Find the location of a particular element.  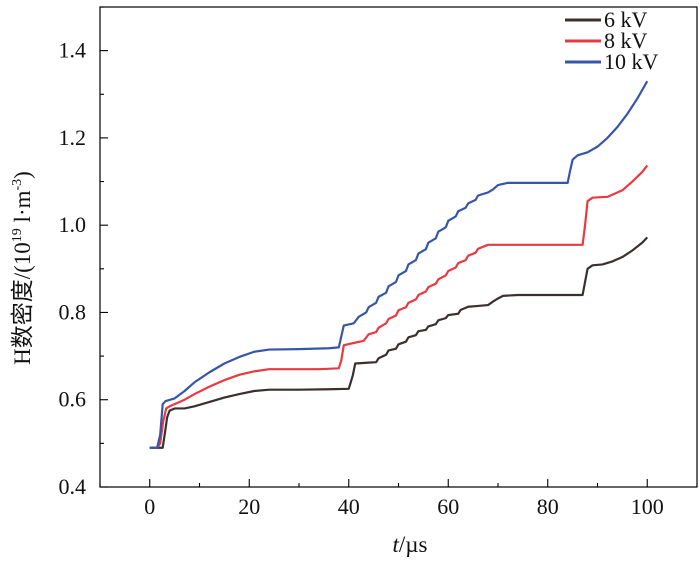

y-axis-title-main: H数密度/(10 is located at coordinates (22, 303).